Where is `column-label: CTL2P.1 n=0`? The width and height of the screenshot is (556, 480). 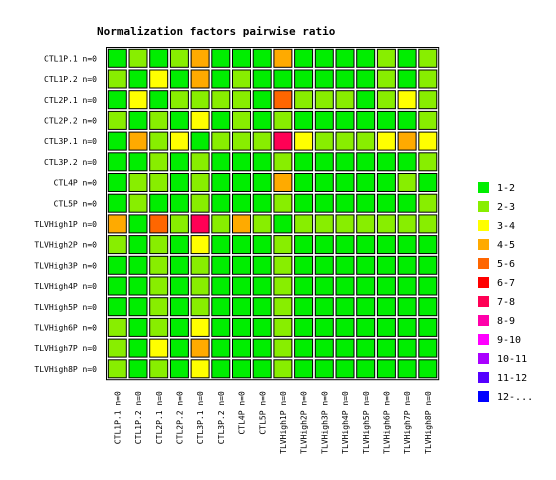 column-label: CTL2P.1 n=0 is located at coordinates (159, 417).